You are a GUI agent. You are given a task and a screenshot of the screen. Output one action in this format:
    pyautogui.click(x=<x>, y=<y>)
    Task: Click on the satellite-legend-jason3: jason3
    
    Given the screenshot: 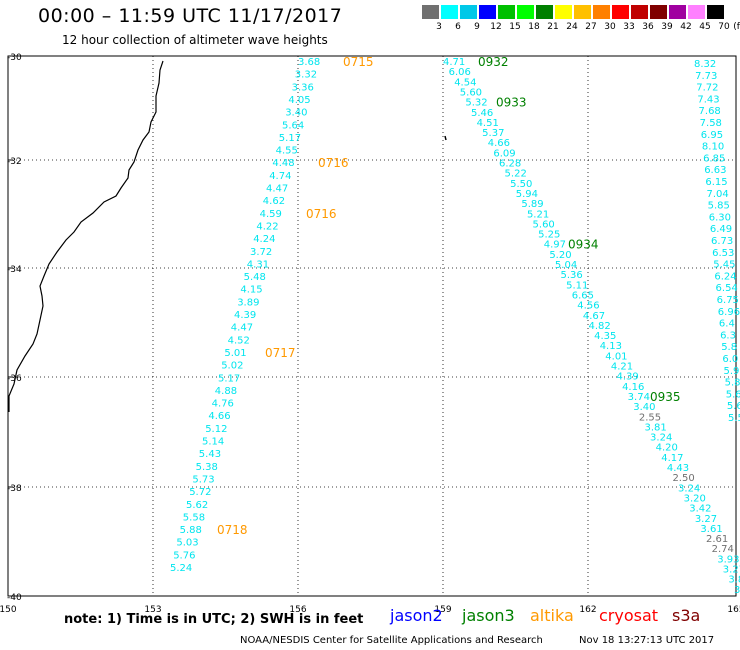 What is the action you would take?
    pyautogui.click(x=488, y=615)
    